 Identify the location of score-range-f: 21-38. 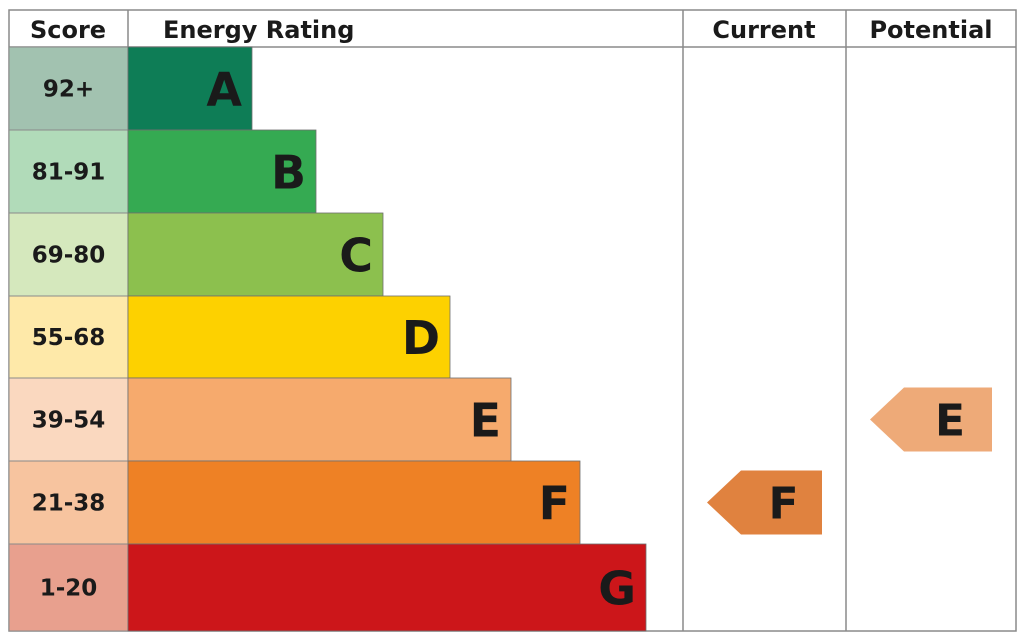
(69, 504).